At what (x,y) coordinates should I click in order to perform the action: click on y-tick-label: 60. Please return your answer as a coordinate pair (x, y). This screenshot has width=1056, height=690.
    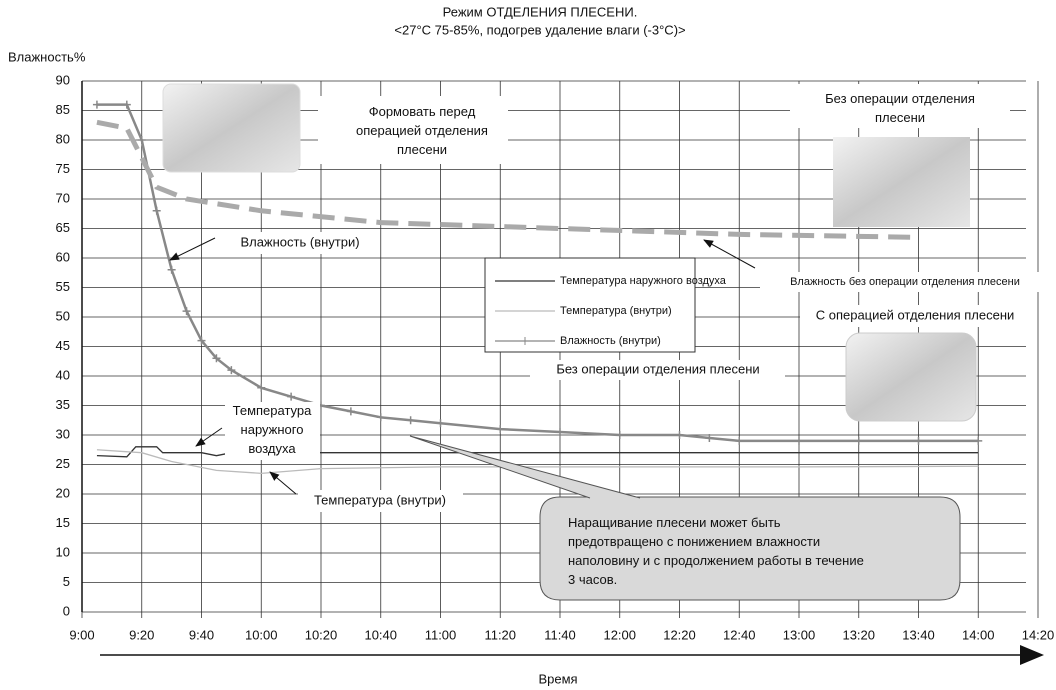
    Looking at the image, I should click on (63, 256).